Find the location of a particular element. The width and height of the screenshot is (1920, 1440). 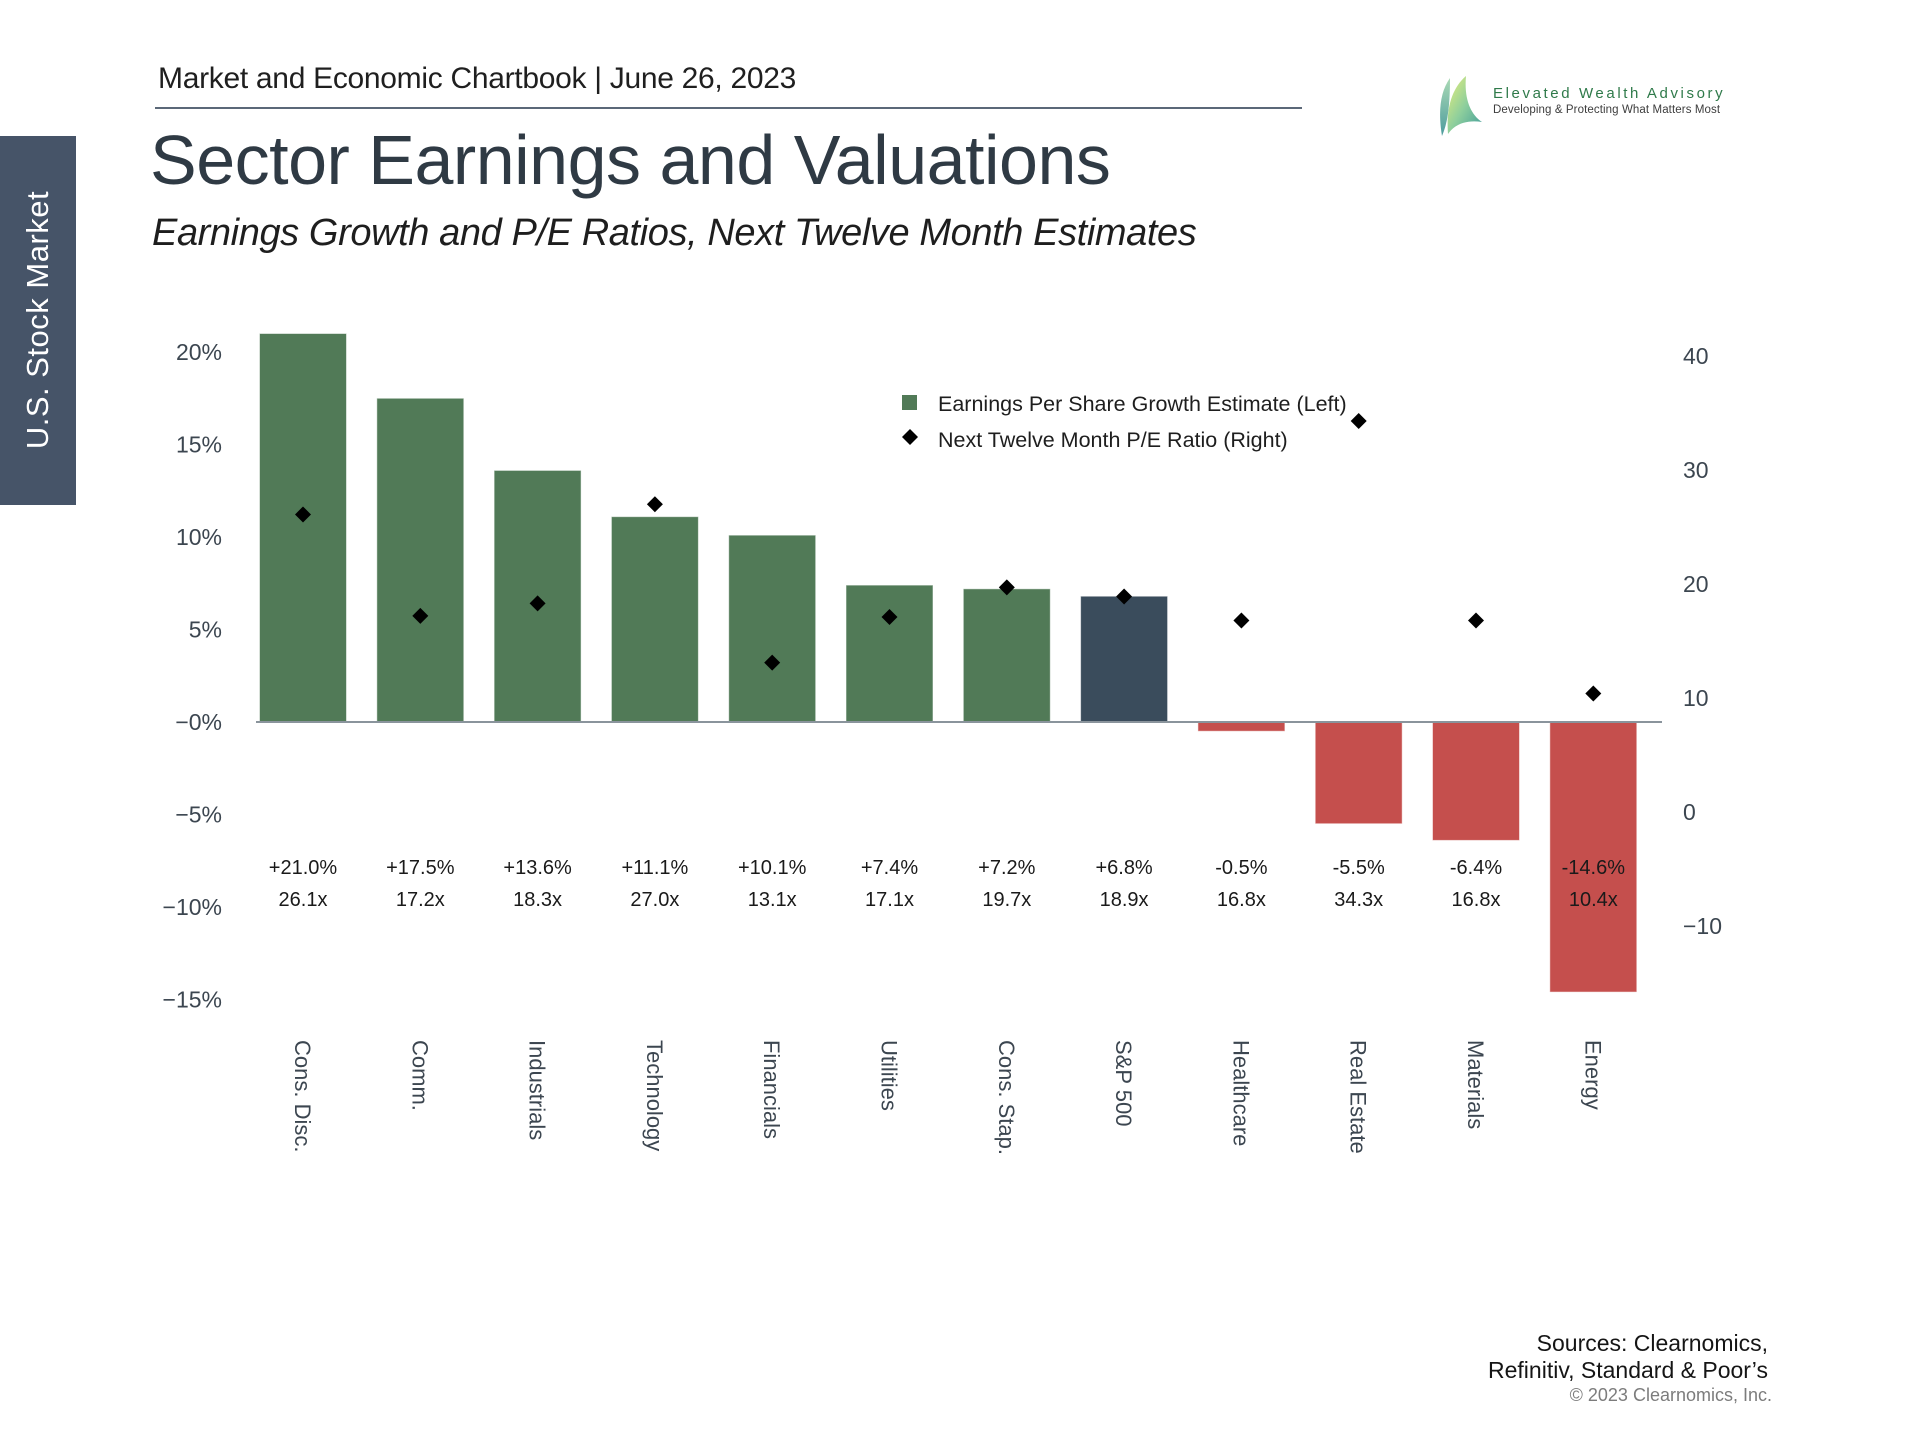

left-tick-label: 5% is located at coordinates (205, 630).